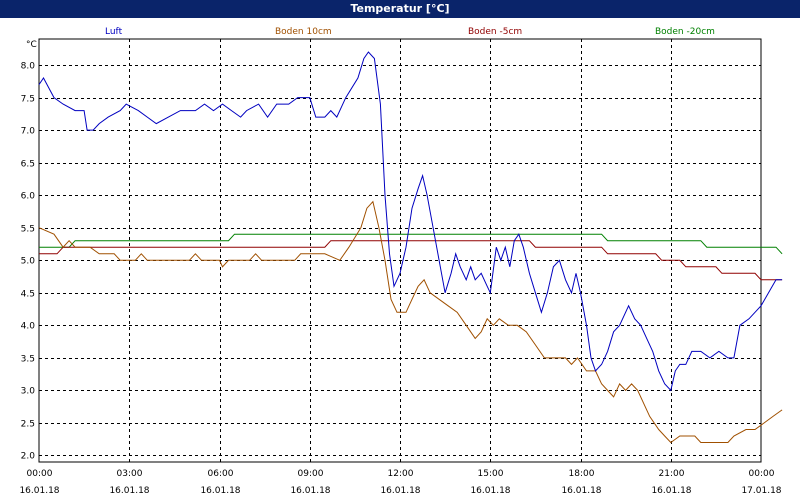  I want to click on window-title: Temperatur [°C], so click(400, 9).